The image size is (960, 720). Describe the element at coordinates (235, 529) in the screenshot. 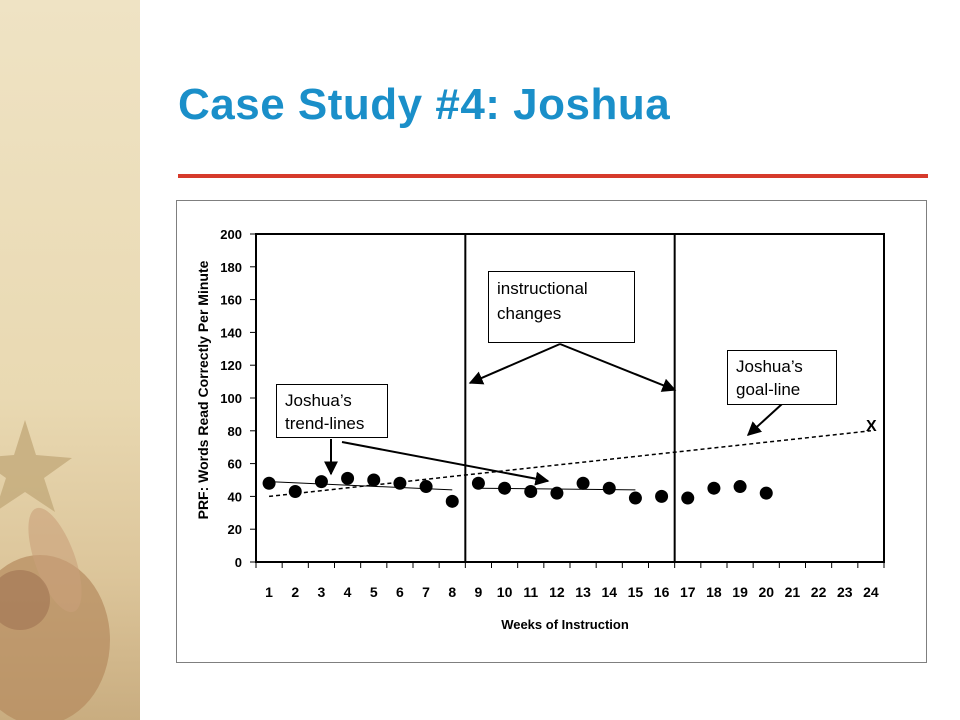

I see `y-tick-label: 20` at that location.